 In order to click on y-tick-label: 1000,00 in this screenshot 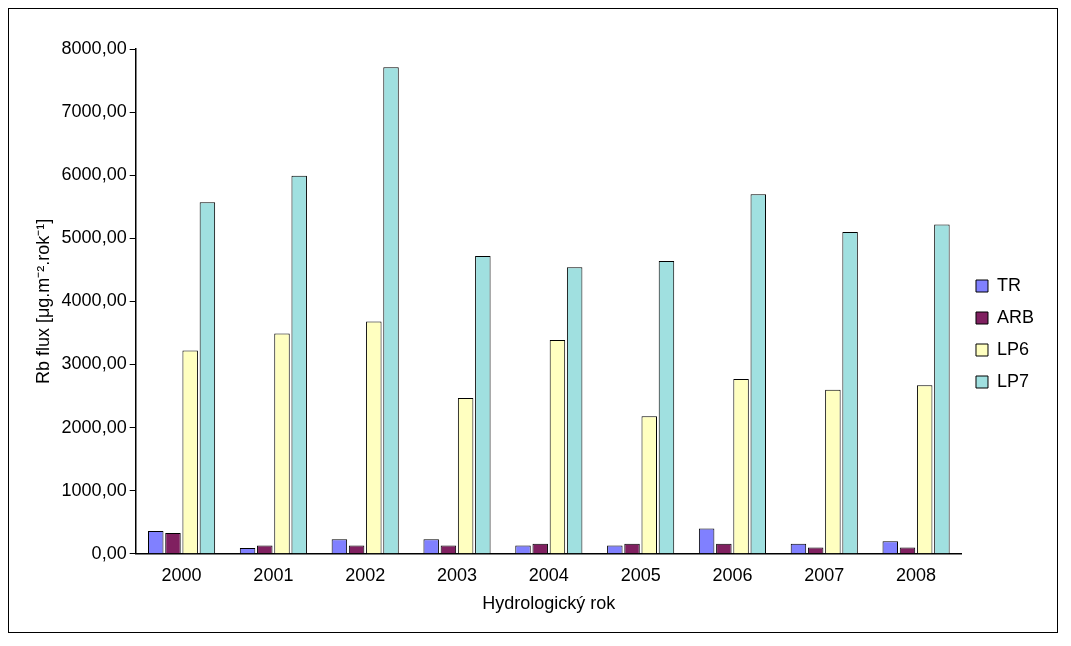, I will do `click(94, 489)`.